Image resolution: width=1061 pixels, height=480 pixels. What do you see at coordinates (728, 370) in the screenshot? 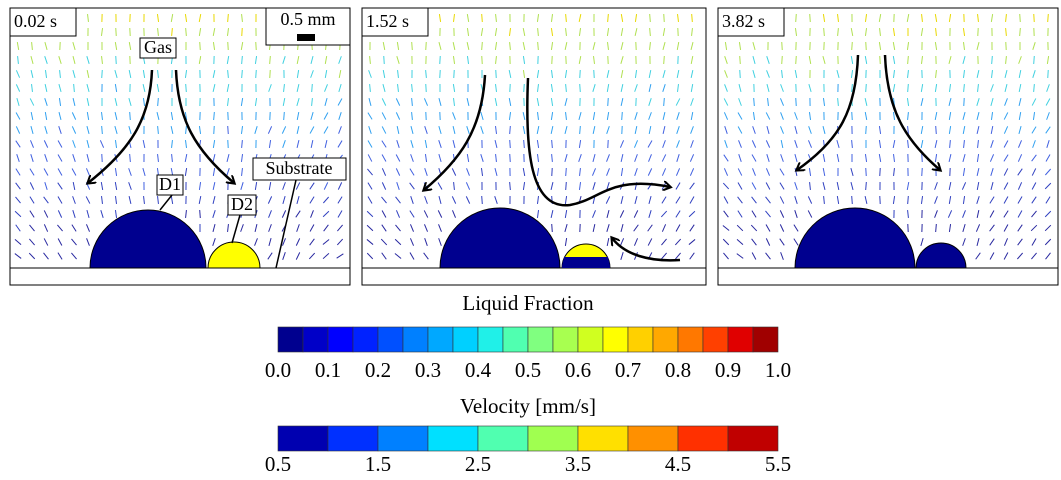
I see `colorbar-tick-label: 0.9` at bounding box center [728, 370].